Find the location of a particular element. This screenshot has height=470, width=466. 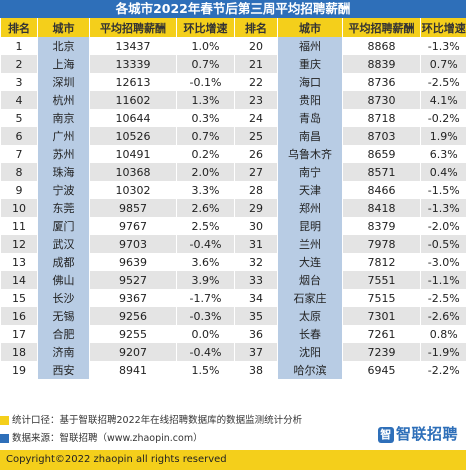

cell-salary-left: 9767 is located at coordinates (133, 226).